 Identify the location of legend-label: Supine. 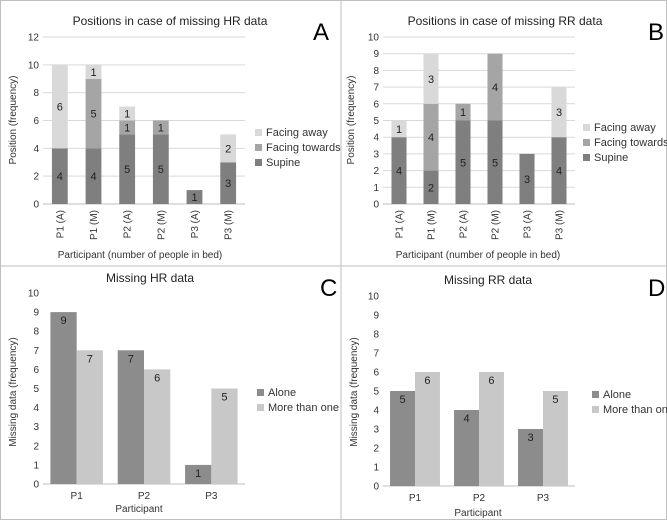
(283, 163).